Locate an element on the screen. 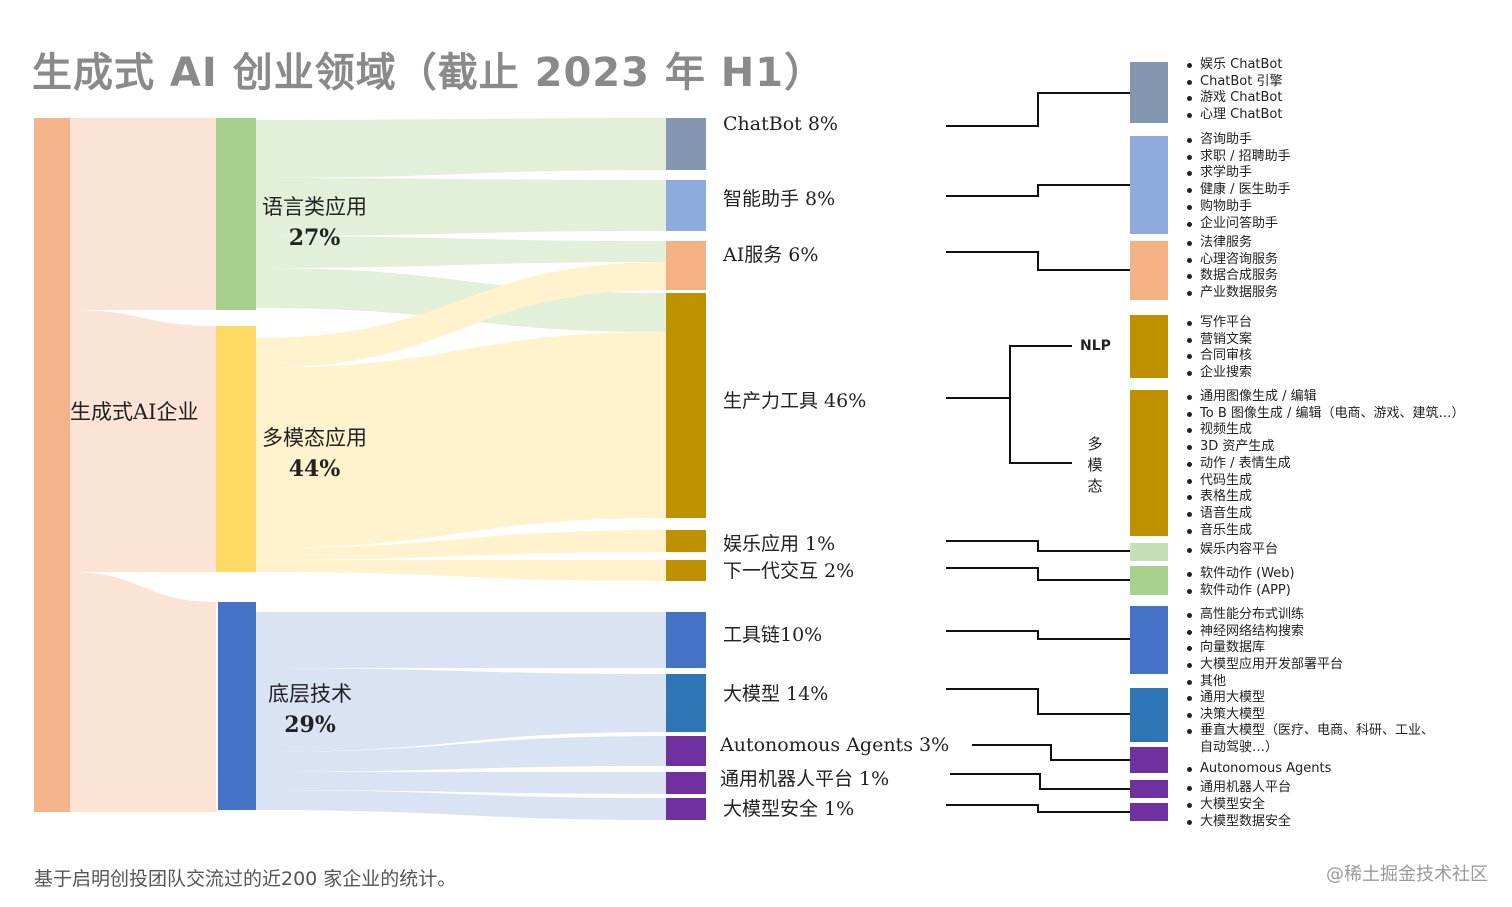 This screenshot has height=907, width=1512. leaf-assistant-bar is located at coordinates (686, 205).